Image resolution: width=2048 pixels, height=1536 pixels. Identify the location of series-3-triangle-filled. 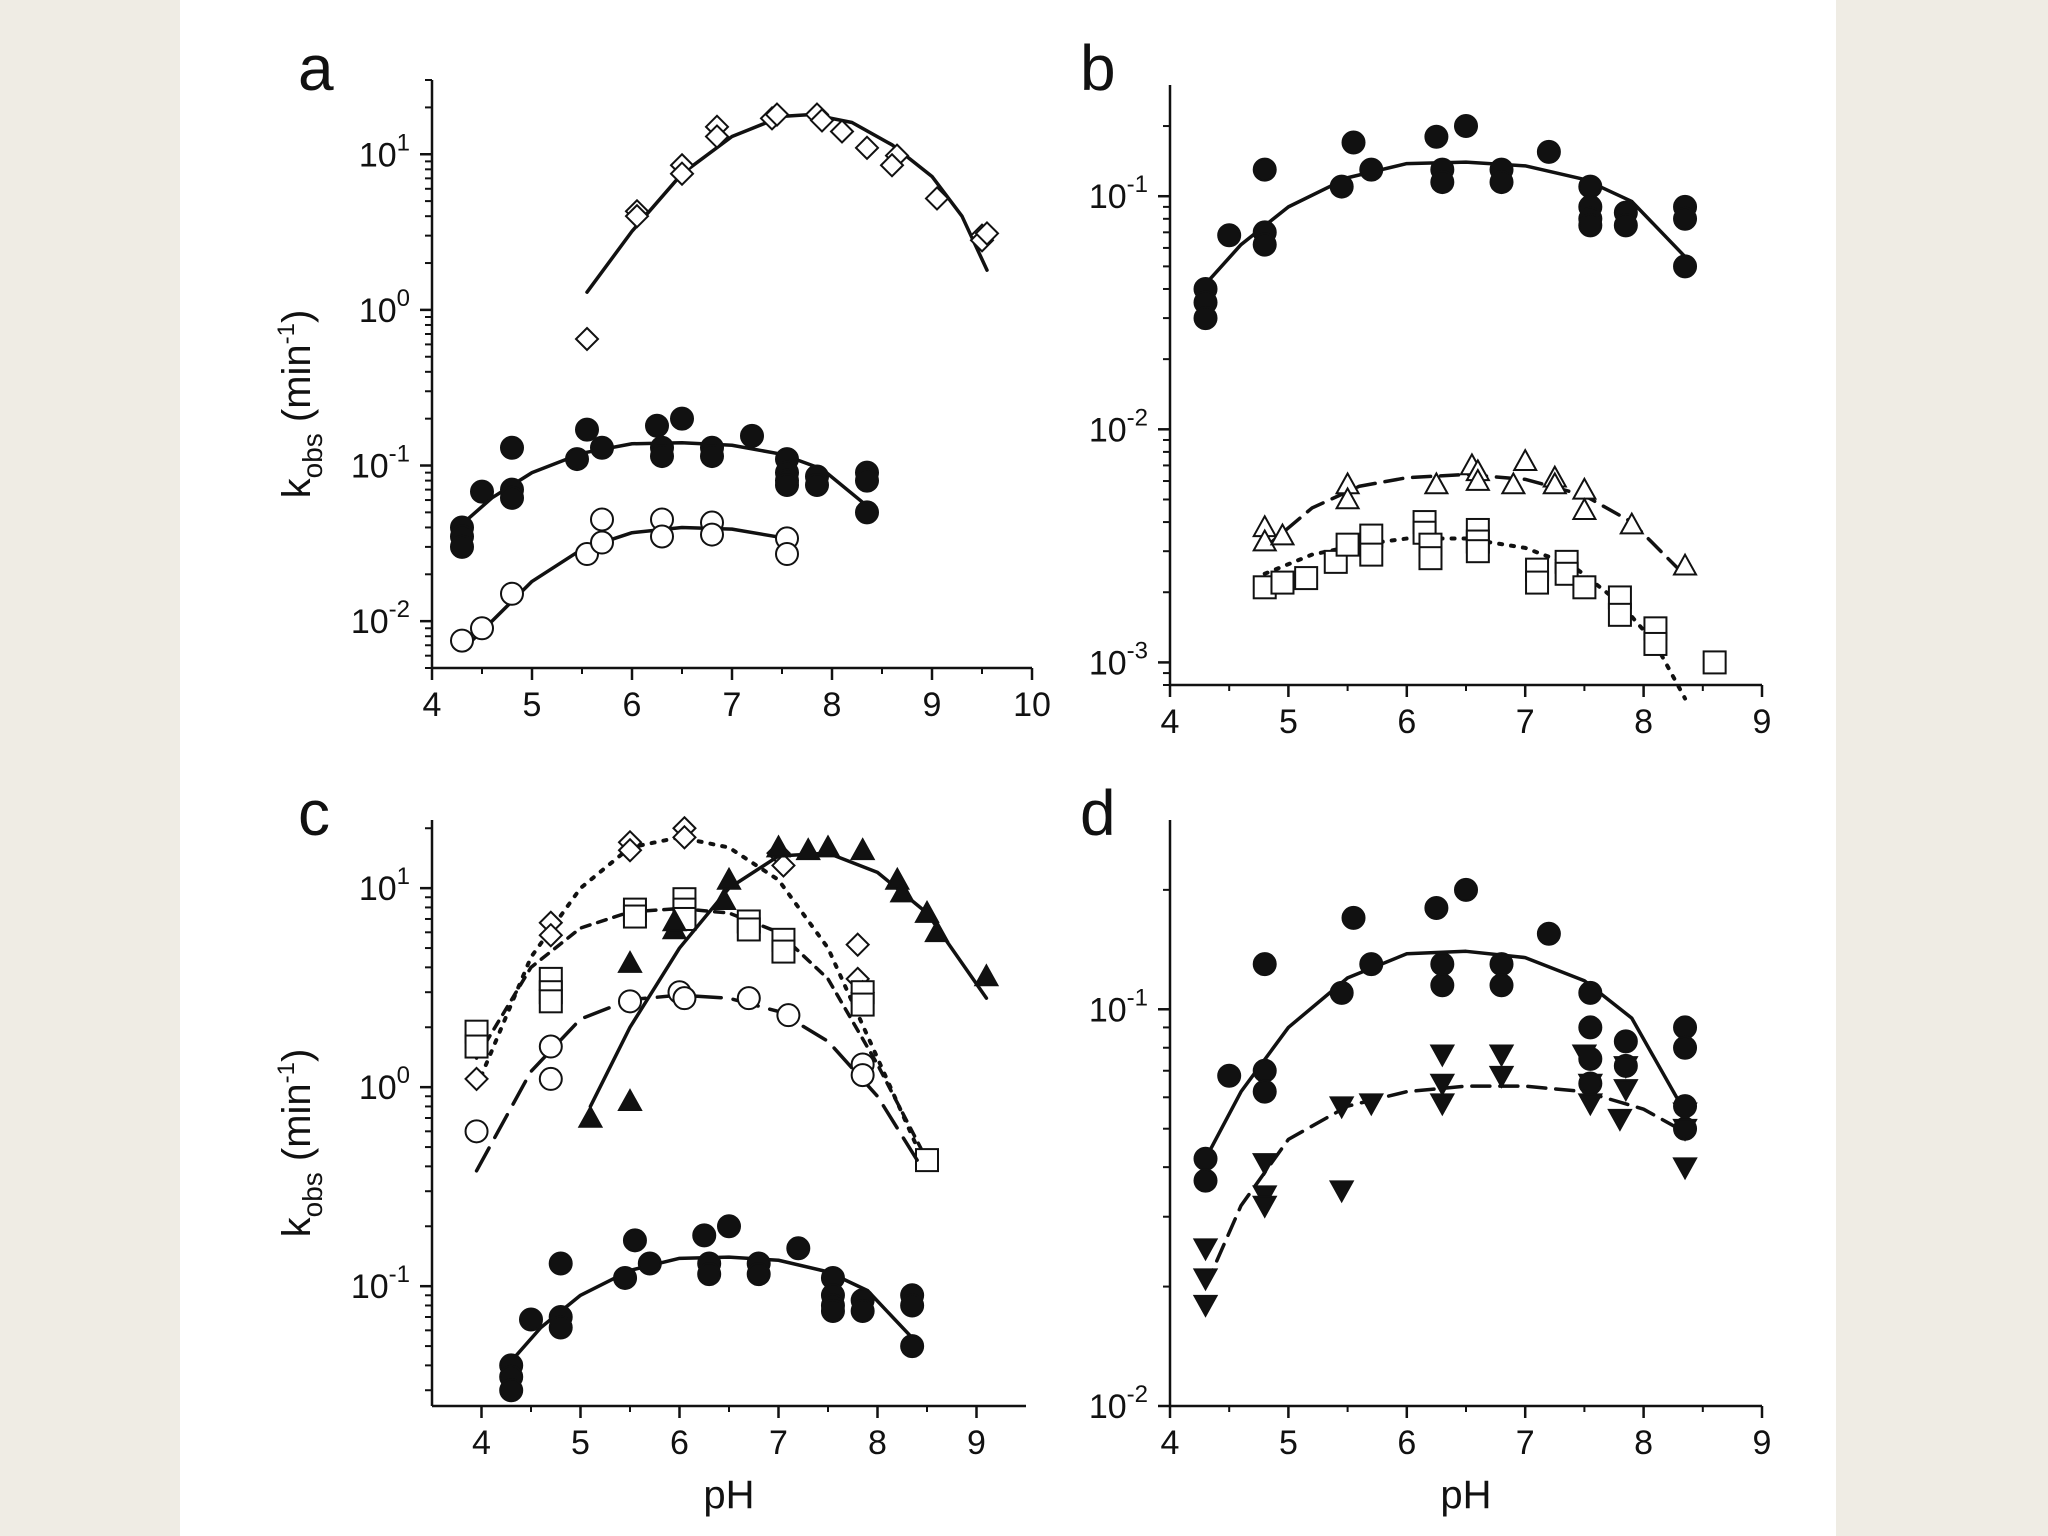
(788, 981).